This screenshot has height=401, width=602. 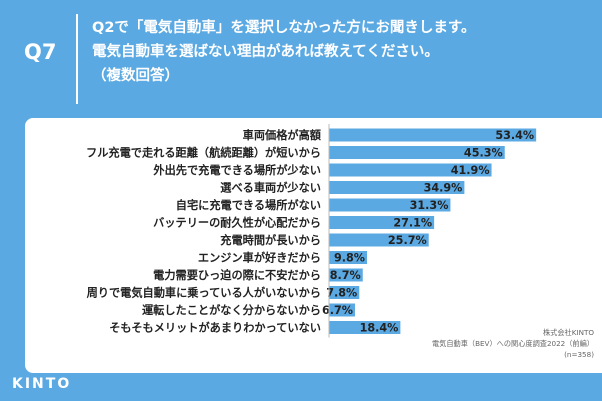 What do you see at coordinates (514, 135) in the screenshot?
I see `value-label: 53.4%` at bounding box center [514, 135].